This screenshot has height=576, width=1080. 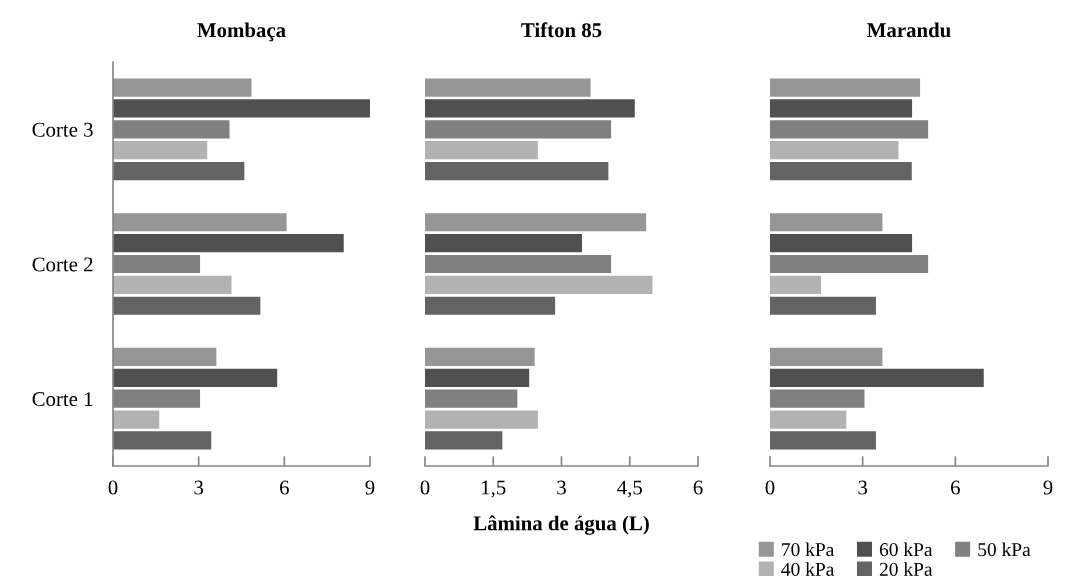 What do you see at coordinates (1004, 549) in the screenshot?
I see `legend-label: 50 kPa` at bounding box center [1004, 549].